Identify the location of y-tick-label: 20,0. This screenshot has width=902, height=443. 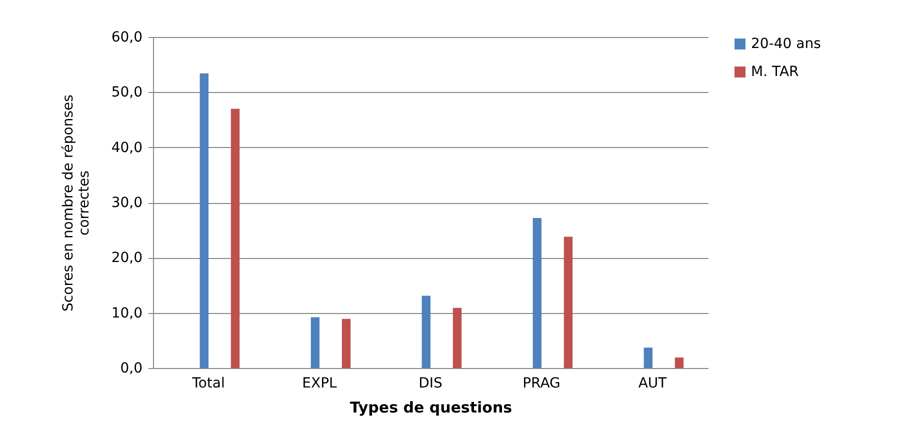
(126, 258).